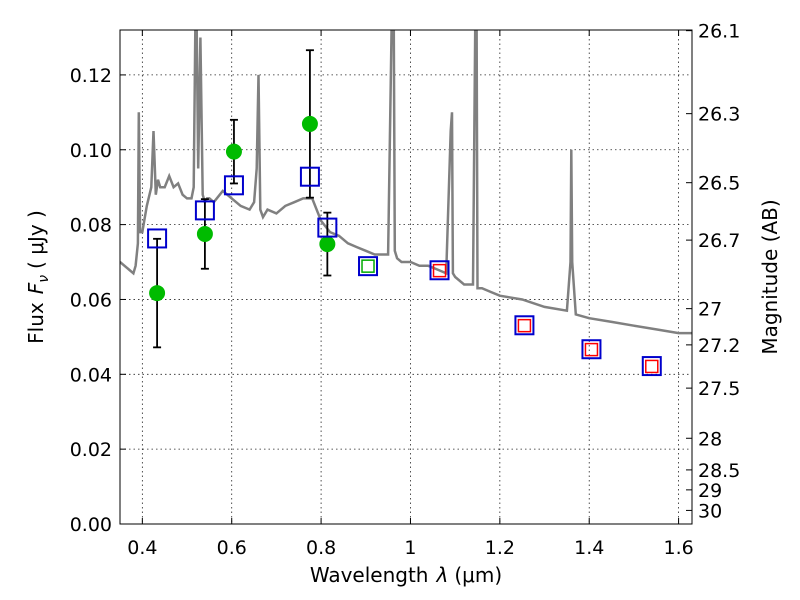  Describe the element at coordinates (719, 32) in the screenshot. I see `mag-tick-label: 26.1` at that location.